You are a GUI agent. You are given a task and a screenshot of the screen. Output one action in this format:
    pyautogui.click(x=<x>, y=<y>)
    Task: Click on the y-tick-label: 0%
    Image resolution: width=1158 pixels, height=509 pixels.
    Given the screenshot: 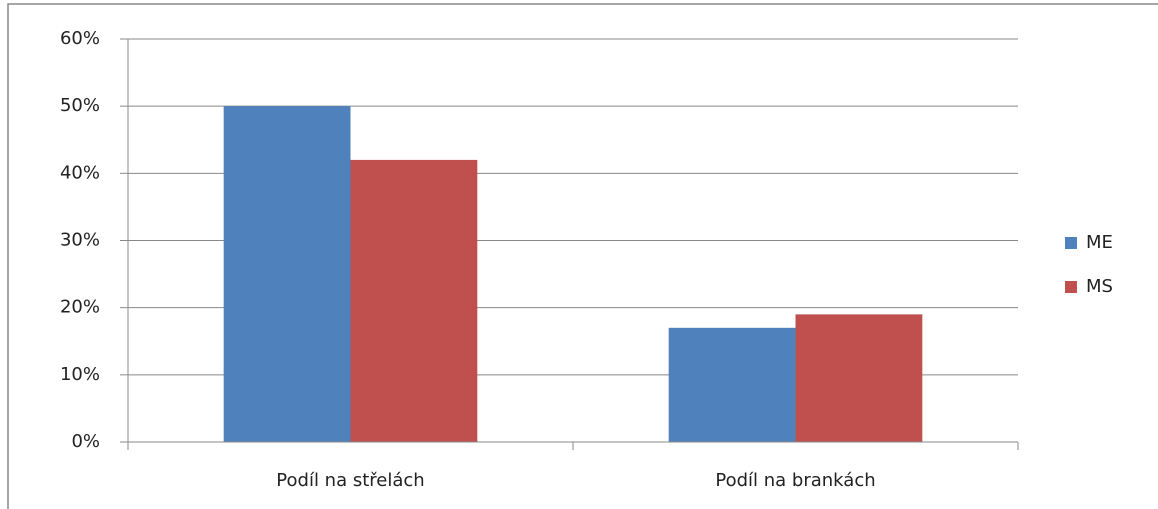 What is the action you would take?
    pyautogui.click(x=85, y=441)
    